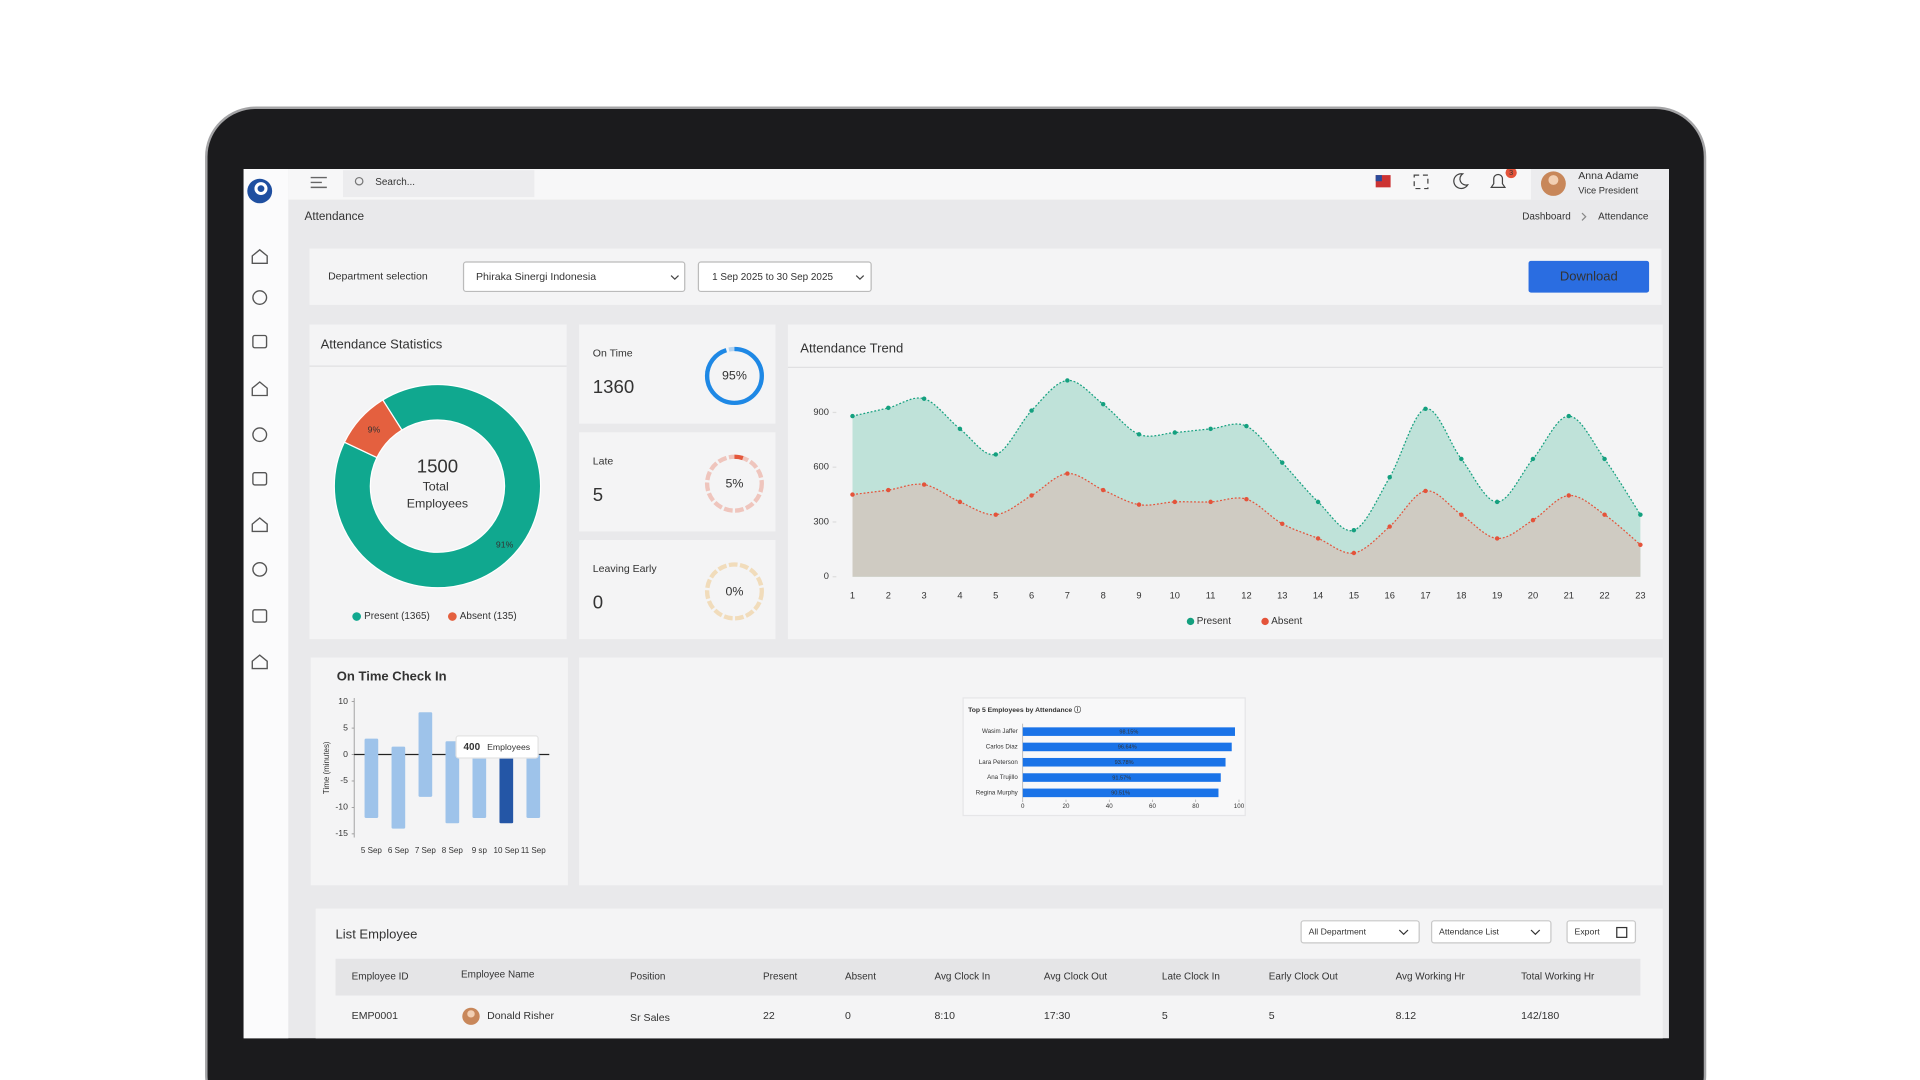  Describe the element at coordinates (1057, 1016) in the screenshot. I see `table-cell: 17:30` at that location.